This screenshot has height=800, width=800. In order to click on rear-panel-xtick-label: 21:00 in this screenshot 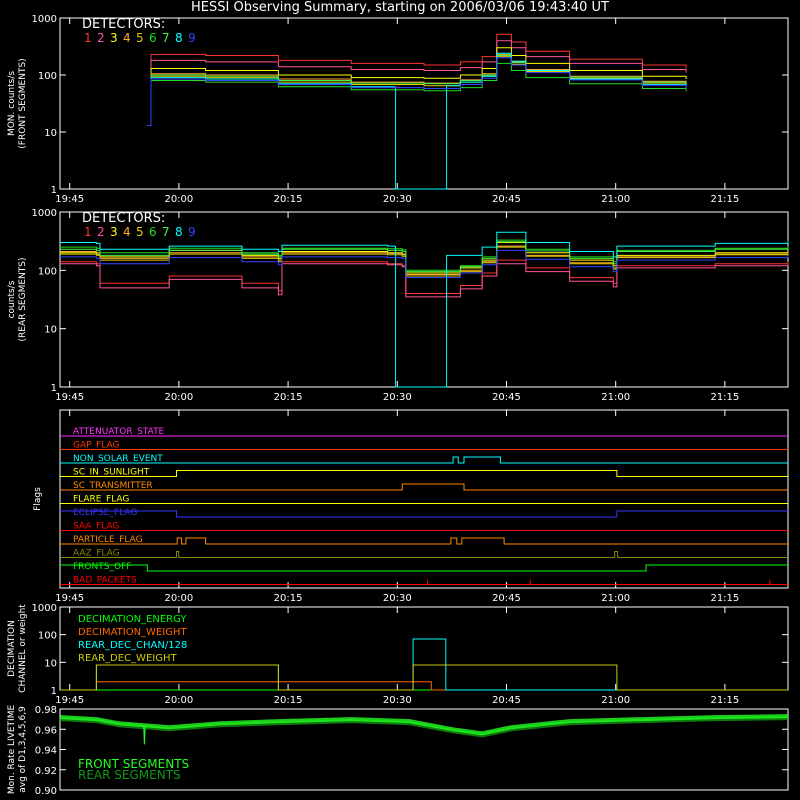, I will do `click(615, 397)`.